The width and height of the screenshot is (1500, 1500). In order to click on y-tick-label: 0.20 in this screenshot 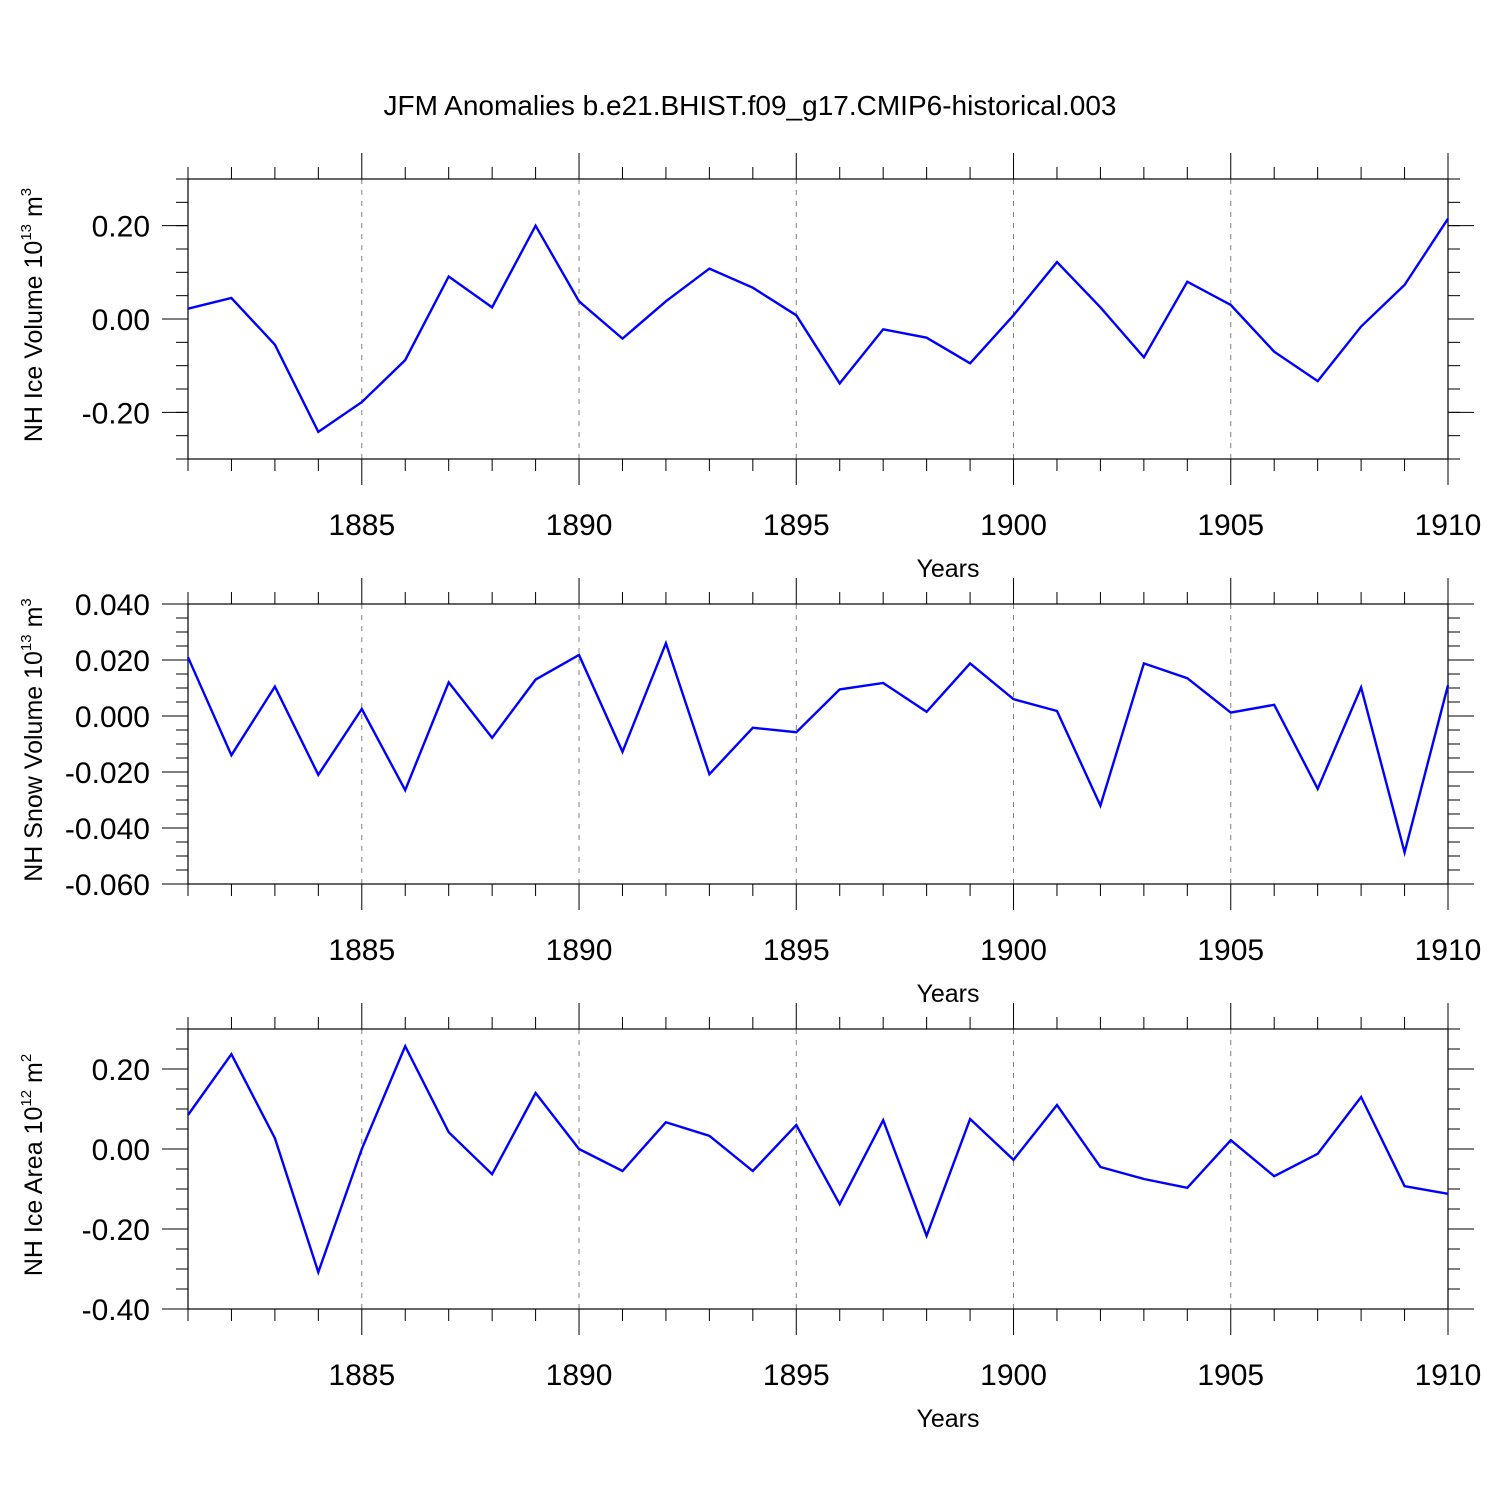, I will do `click(121, 227)`.